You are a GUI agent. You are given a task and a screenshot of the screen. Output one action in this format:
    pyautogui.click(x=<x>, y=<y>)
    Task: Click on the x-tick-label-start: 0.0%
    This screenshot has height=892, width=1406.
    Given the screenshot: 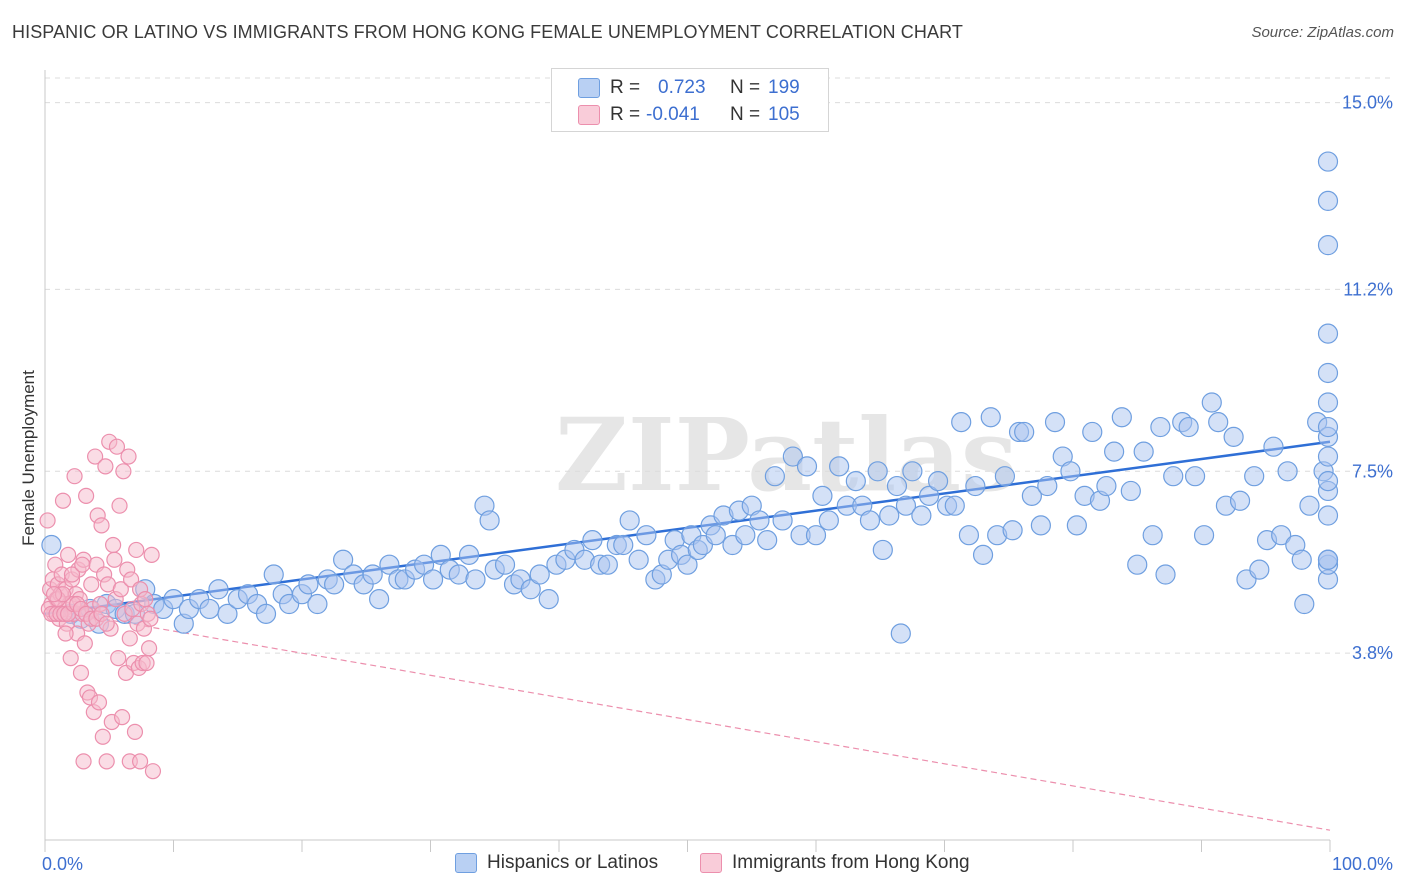 What is the action you would take?
    pyautogui.click(x=62, y=864)
    